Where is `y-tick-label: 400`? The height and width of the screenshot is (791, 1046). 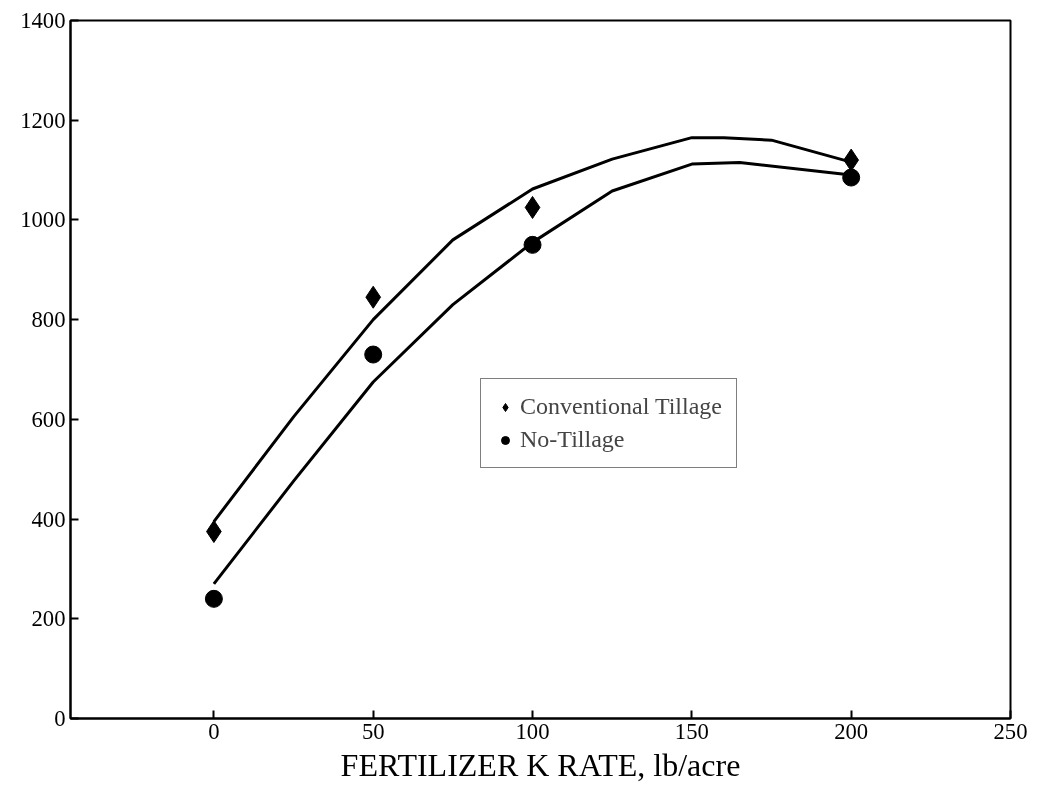 y-tick-label: 400 is located at coordinates (48, 519).